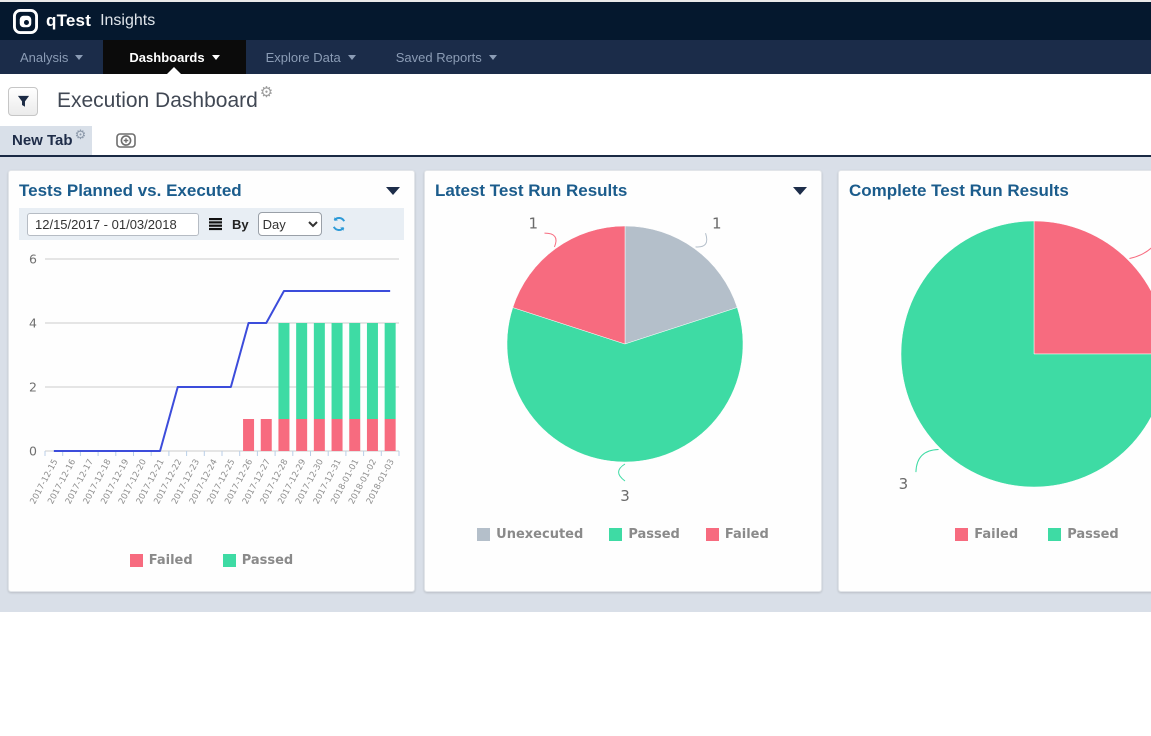 The height and width of the screenshot is (736, 1151). I want to click on funnel-icon, so click(23, 101).